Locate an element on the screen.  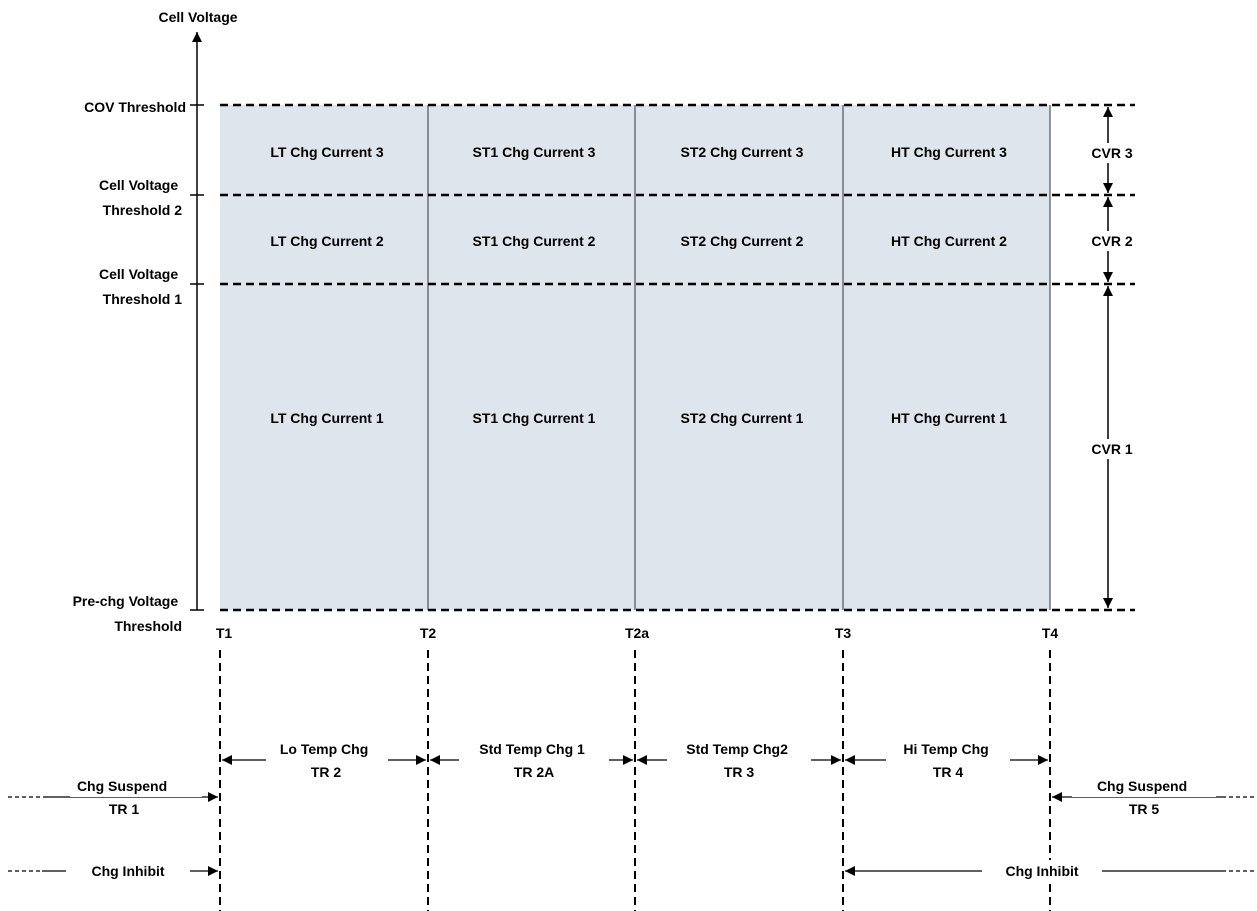
temperature-labels: T1 T2 T2a T3 T4 is located at coordinates (637, 633).